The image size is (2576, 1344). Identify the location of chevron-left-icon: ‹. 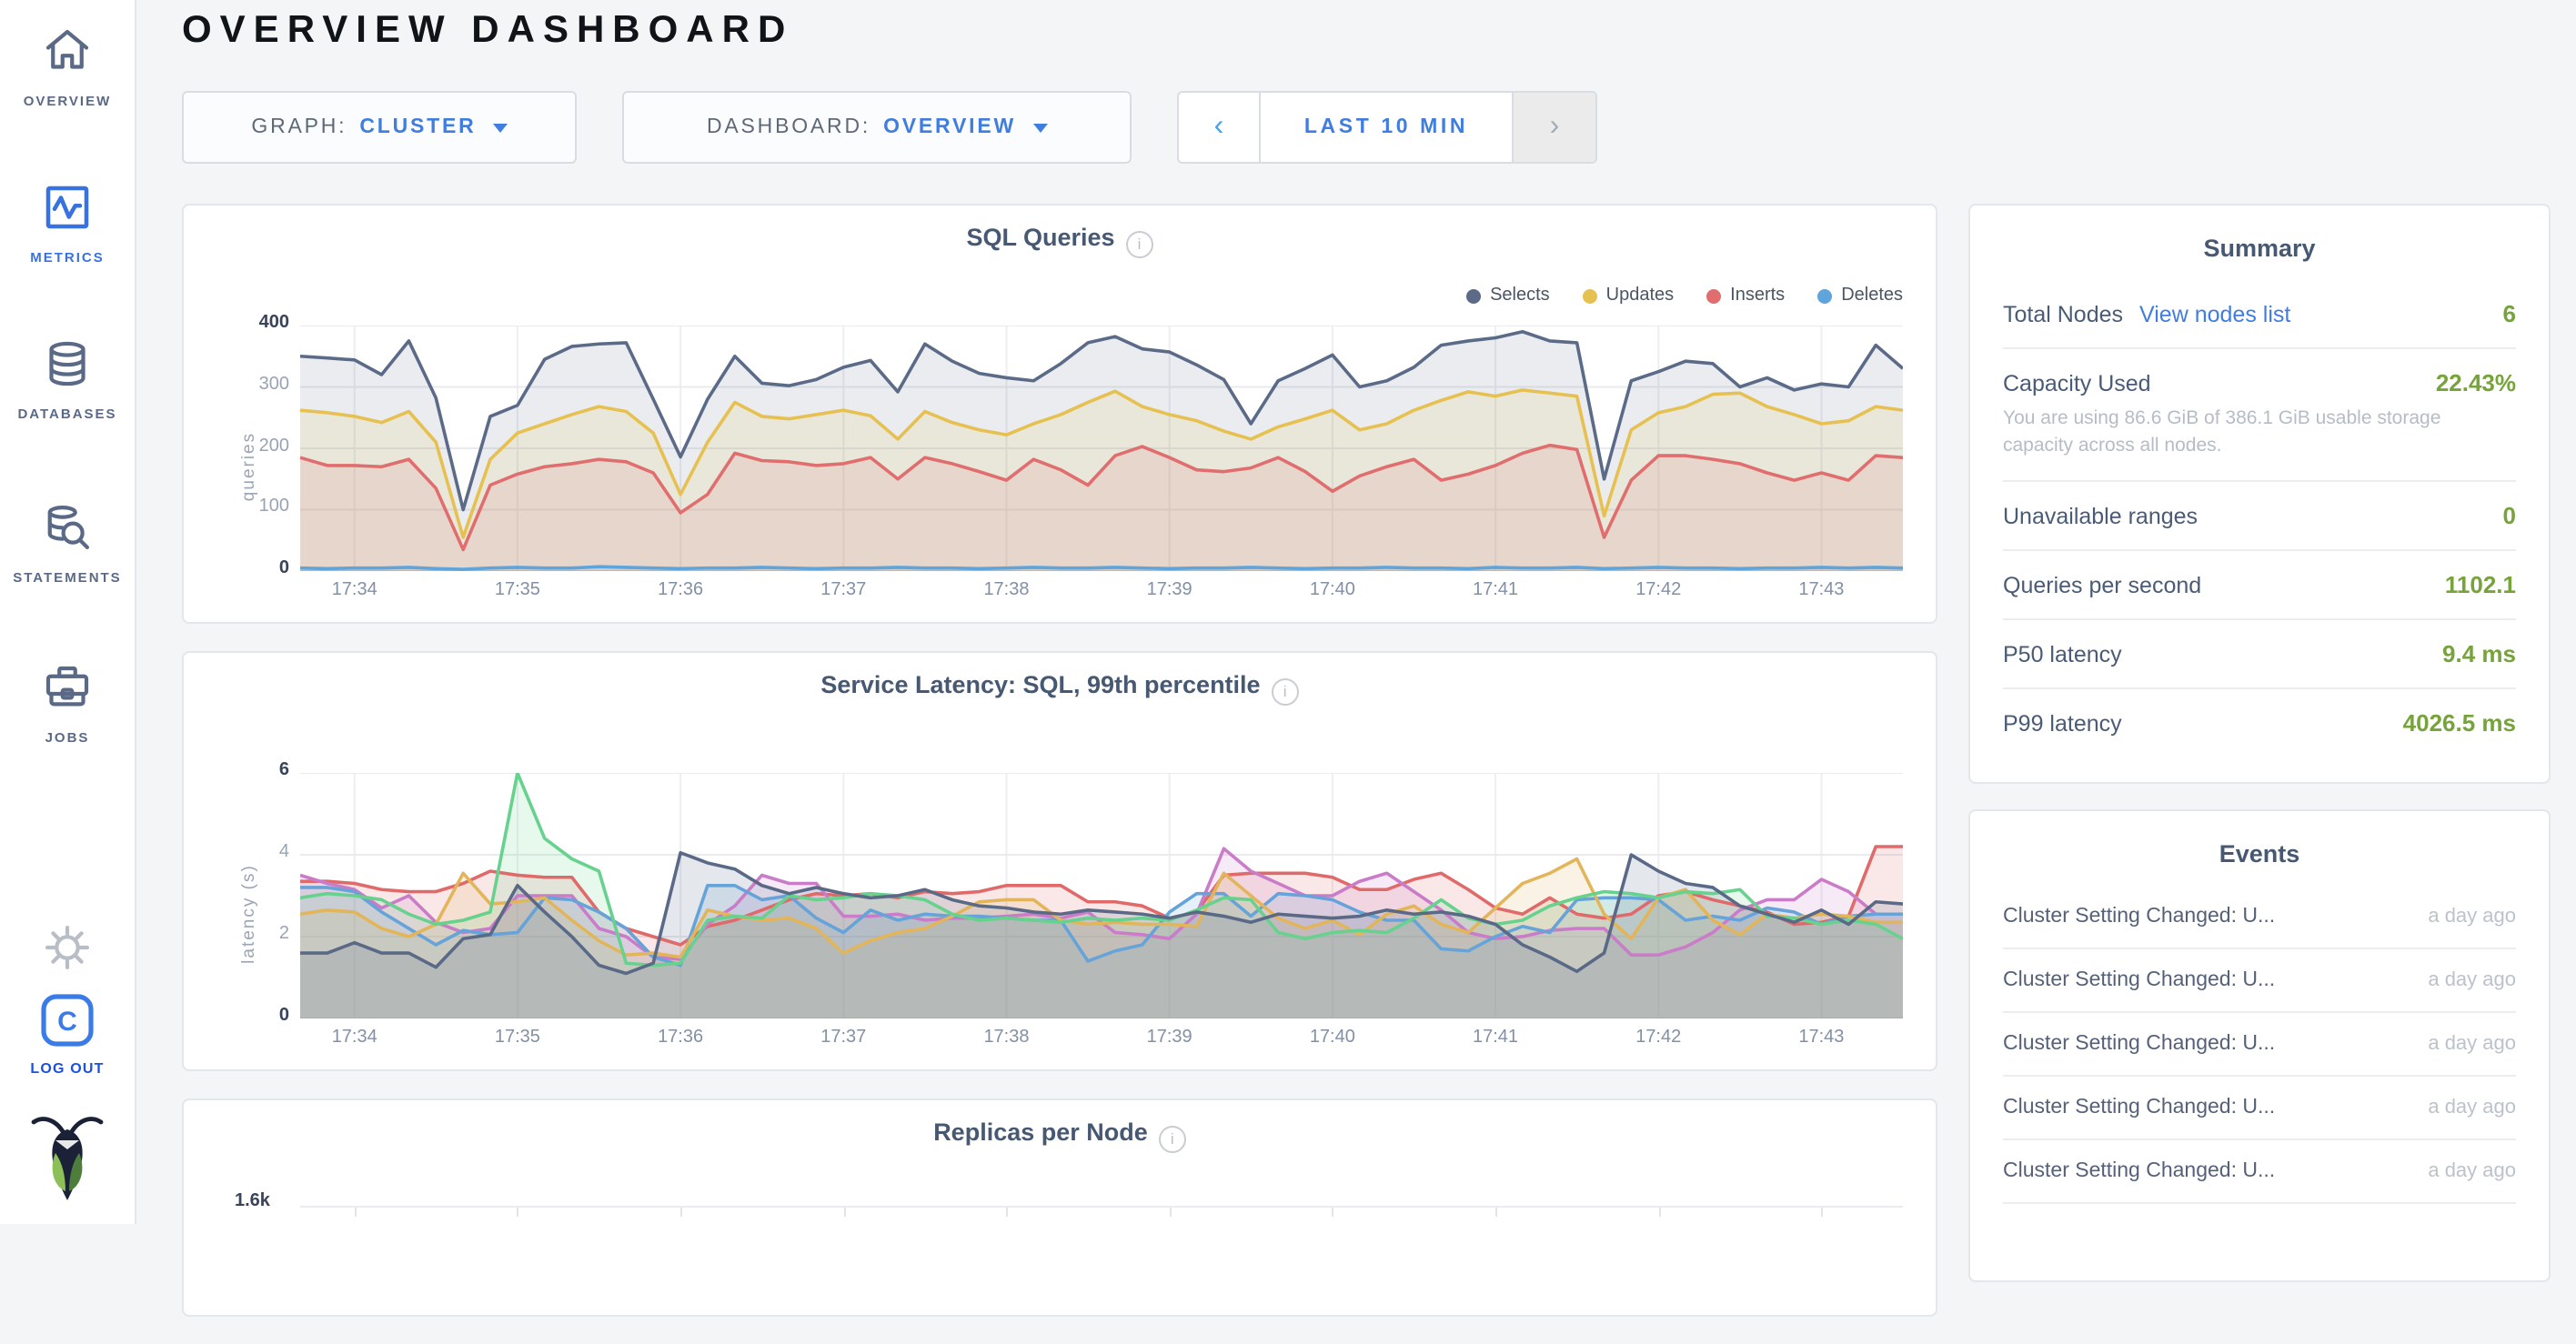
(1218, 126).